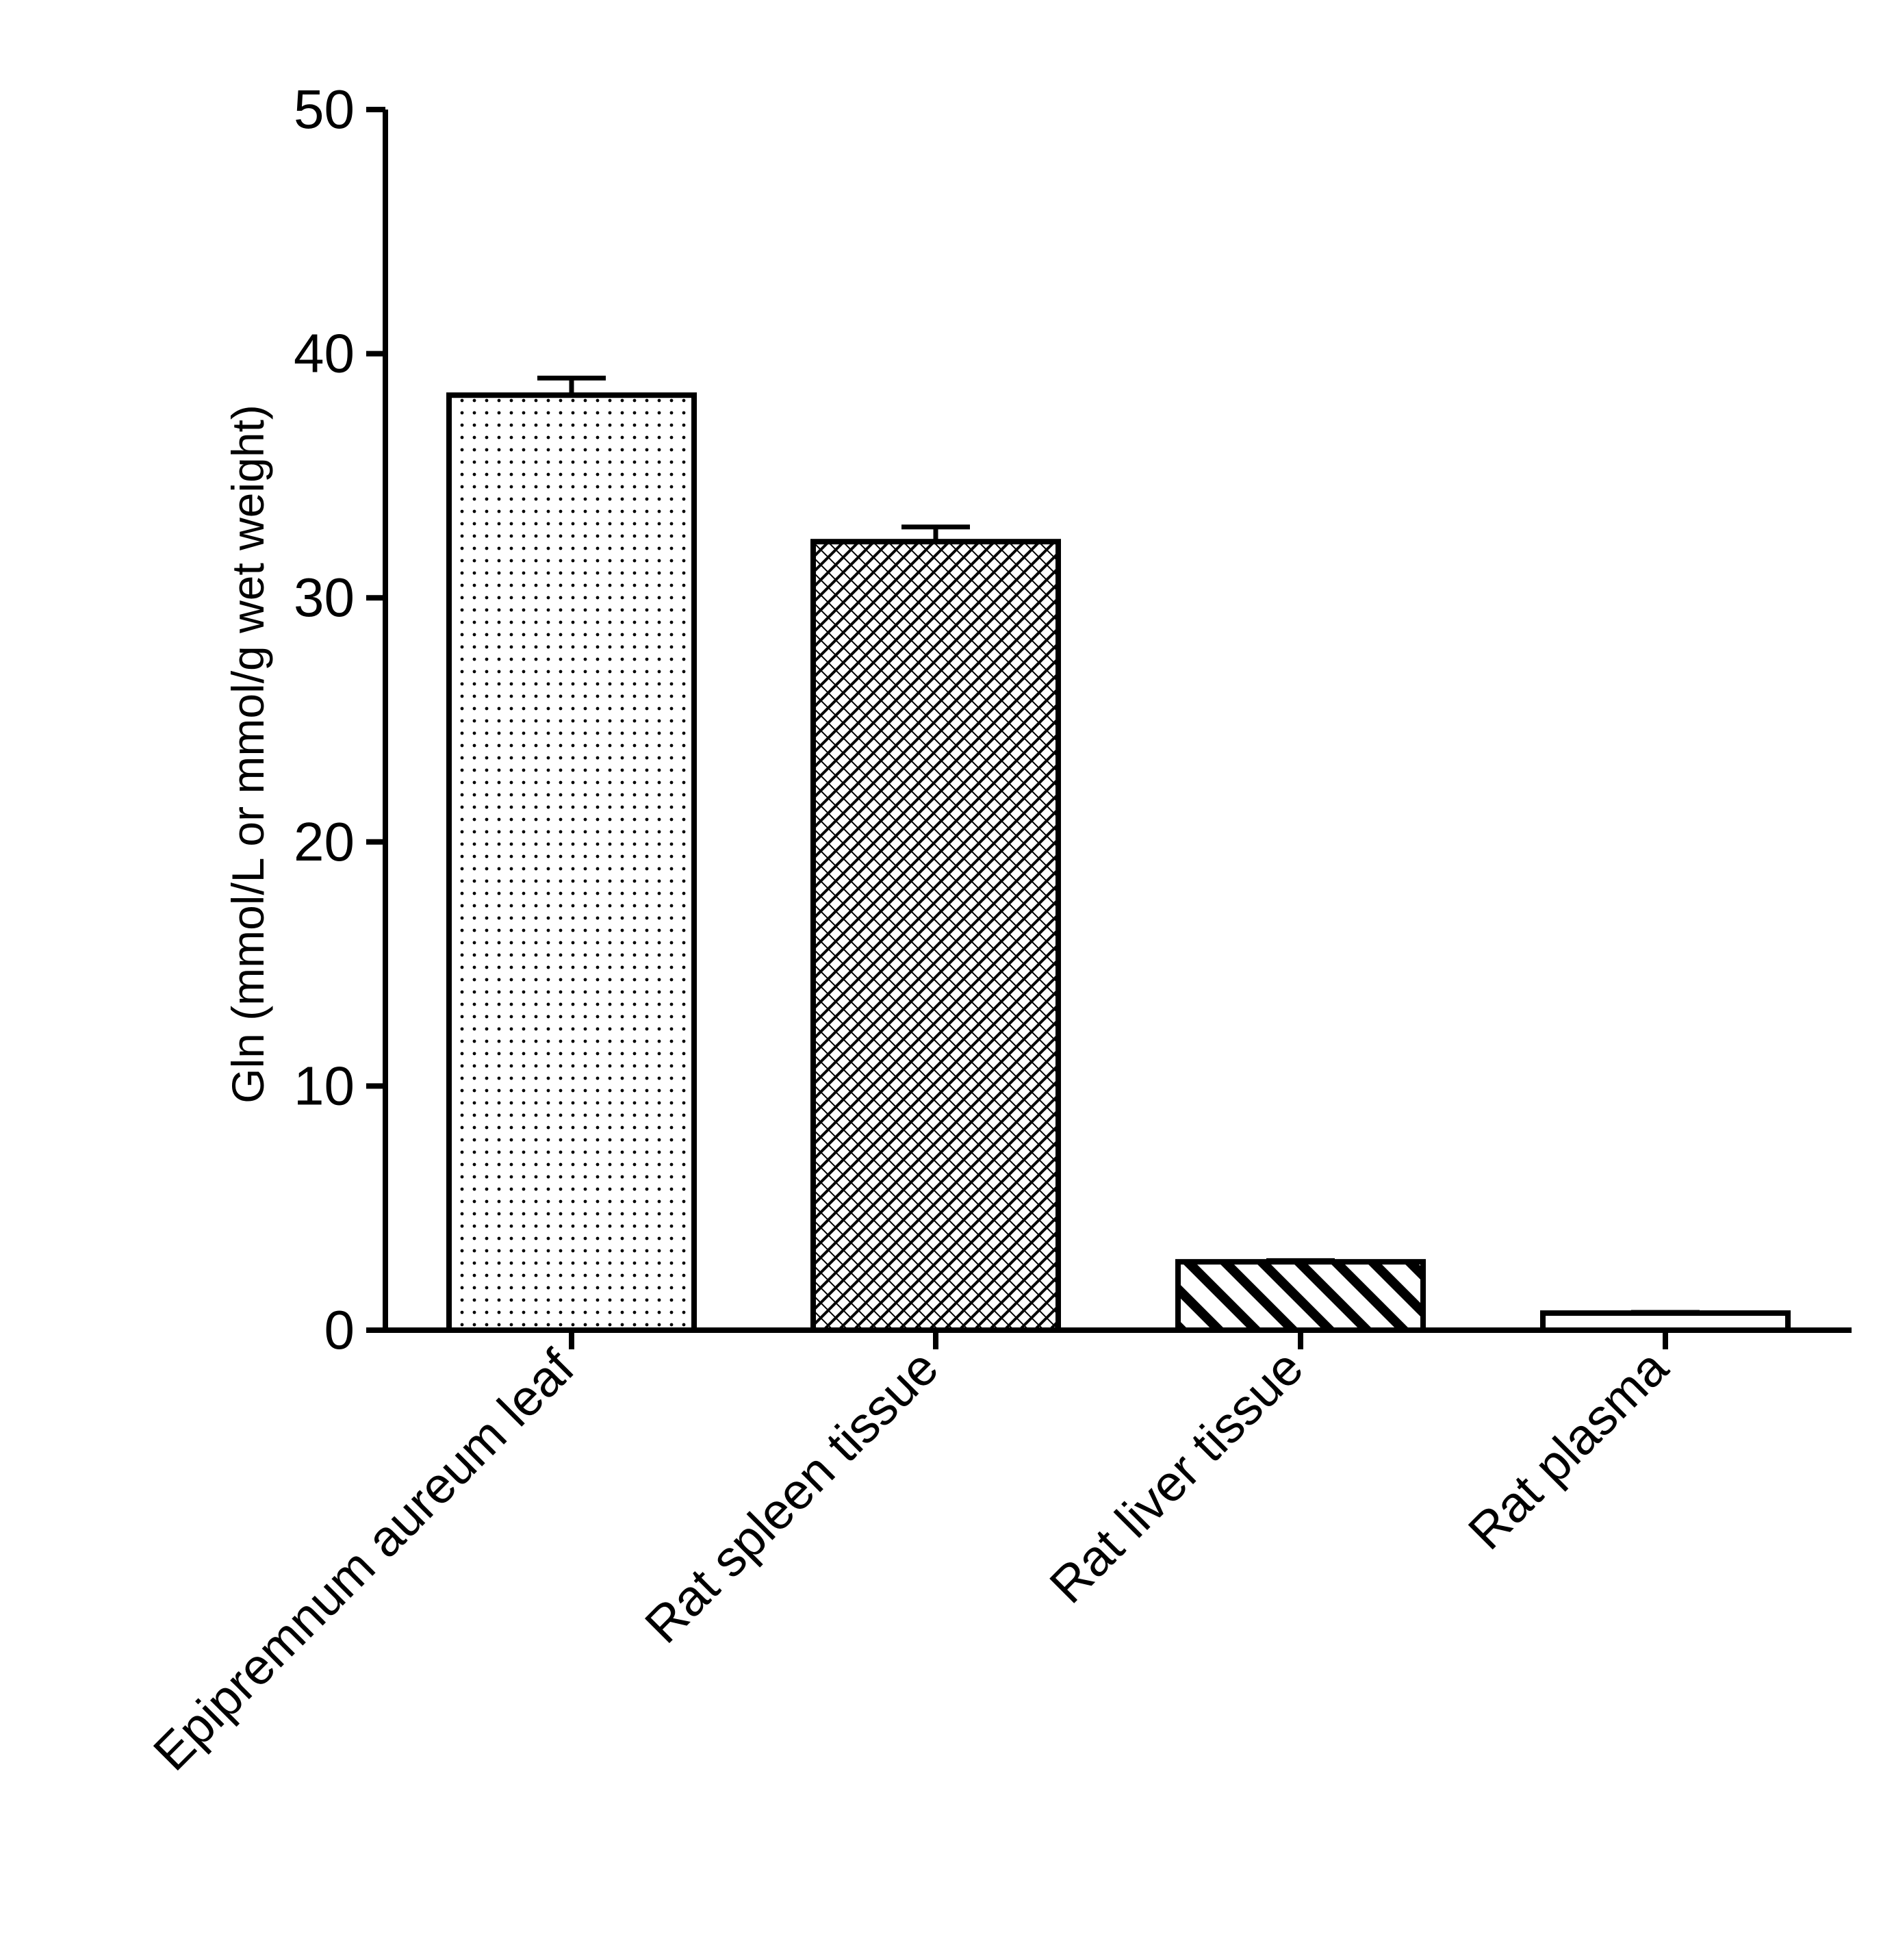  Describe the element at coordinates (324, 109) in the screenshot. I see `y-tick-label-50: 50` at that location.